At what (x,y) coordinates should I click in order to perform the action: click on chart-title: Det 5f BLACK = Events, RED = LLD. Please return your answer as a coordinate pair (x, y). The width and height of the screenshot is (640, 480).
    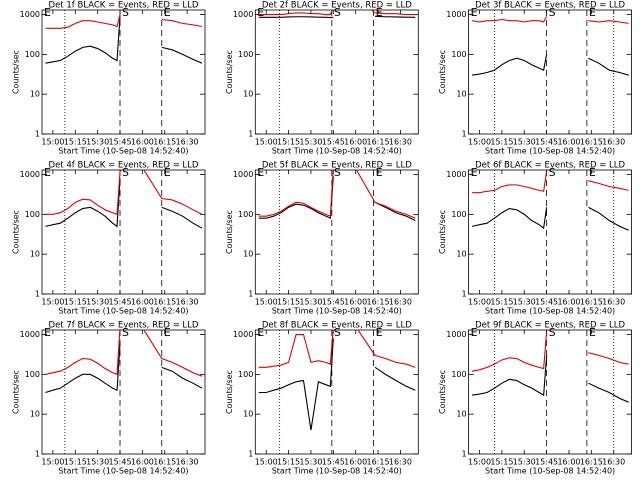
    Looking at the image, I should click on (337, 166).